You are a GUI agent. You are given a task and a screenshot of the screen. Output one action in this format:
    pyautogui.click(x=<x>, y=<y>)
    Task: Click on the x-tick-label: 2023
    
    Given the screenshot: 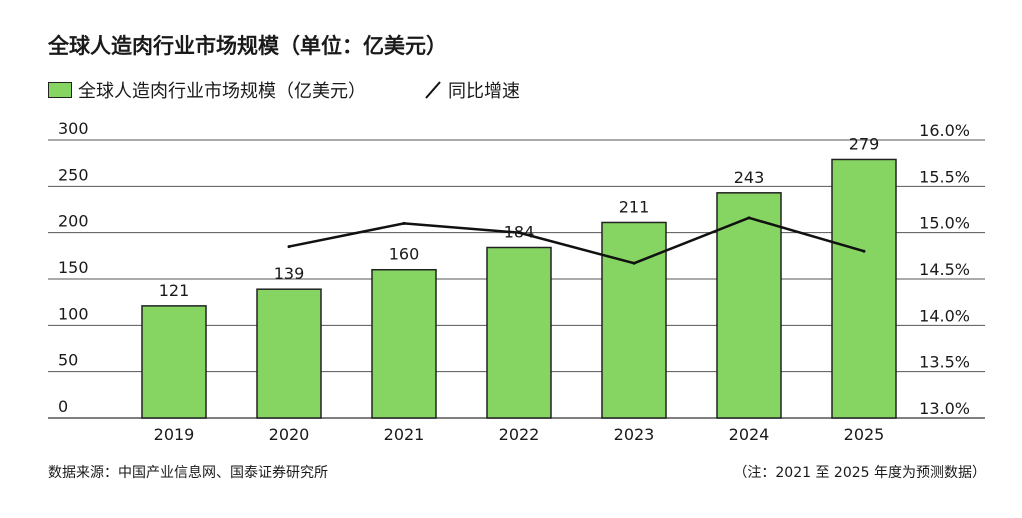 What is the action you would take?
    pyautogui.click(x=634, y=434)
    